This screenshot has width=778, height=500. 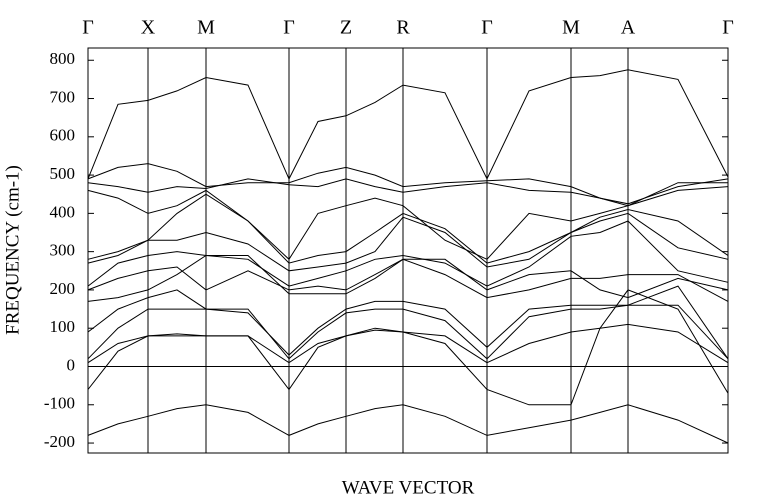 I want to click on y-tick-label: -100, so click(x=59, y=403).